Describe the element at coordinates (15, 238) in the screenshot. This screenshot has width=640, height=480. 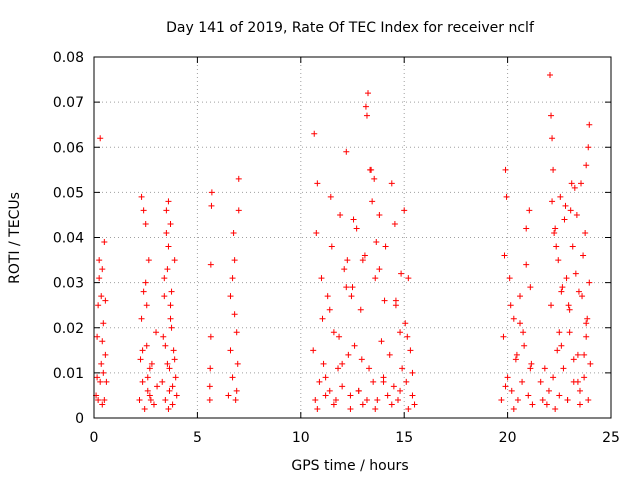
I see `y-axis-label: ROTI / TECUs` at that location.